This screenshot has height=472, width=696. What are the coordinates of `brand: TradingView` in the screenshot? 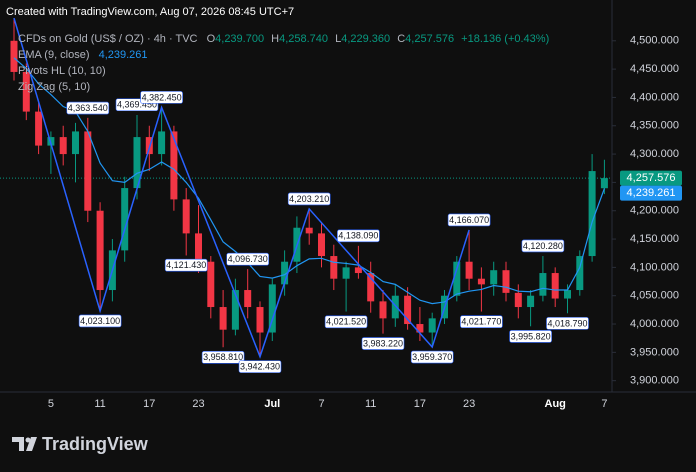 It's located at (95, 444).